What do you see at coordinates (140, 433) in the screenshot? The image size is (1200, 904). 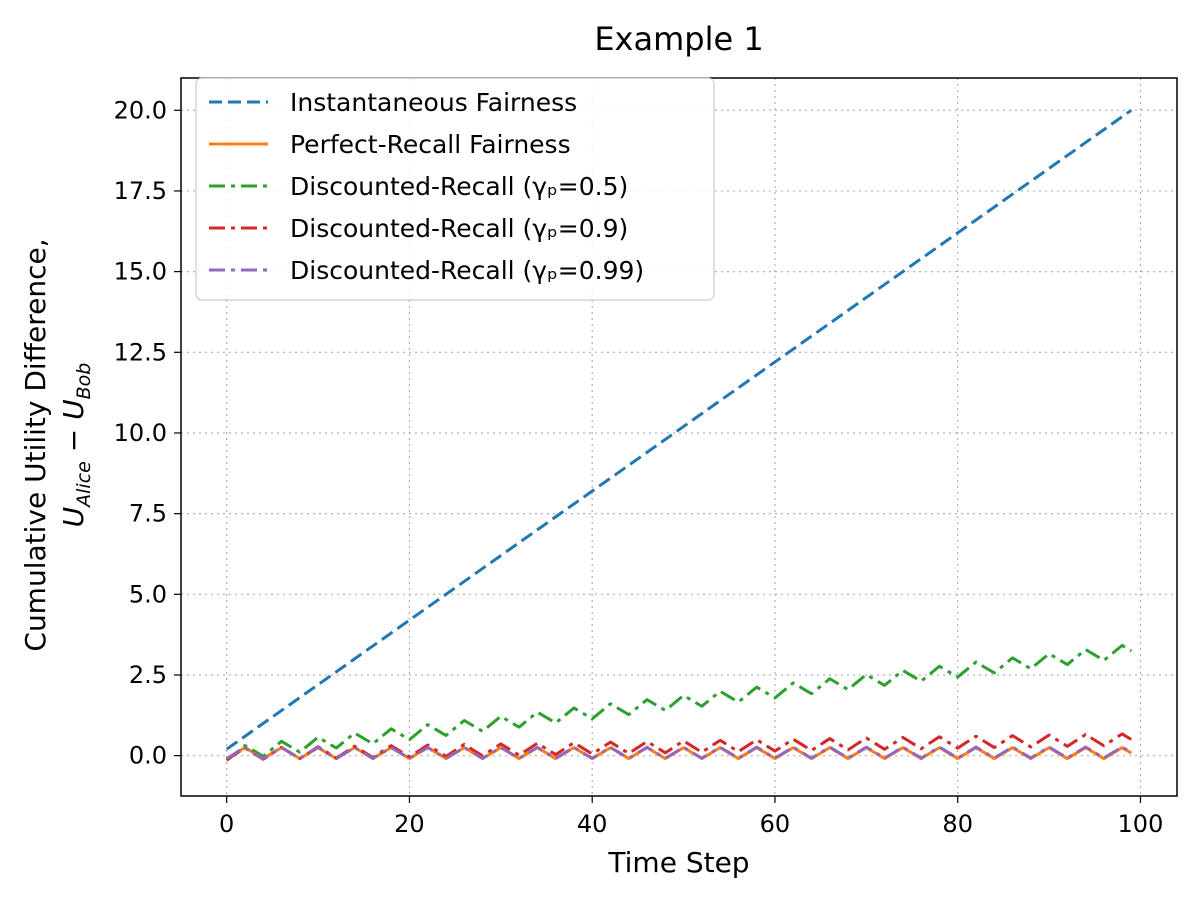 I see `y-tick-label: 10.0` at bounding box center [140, 433].